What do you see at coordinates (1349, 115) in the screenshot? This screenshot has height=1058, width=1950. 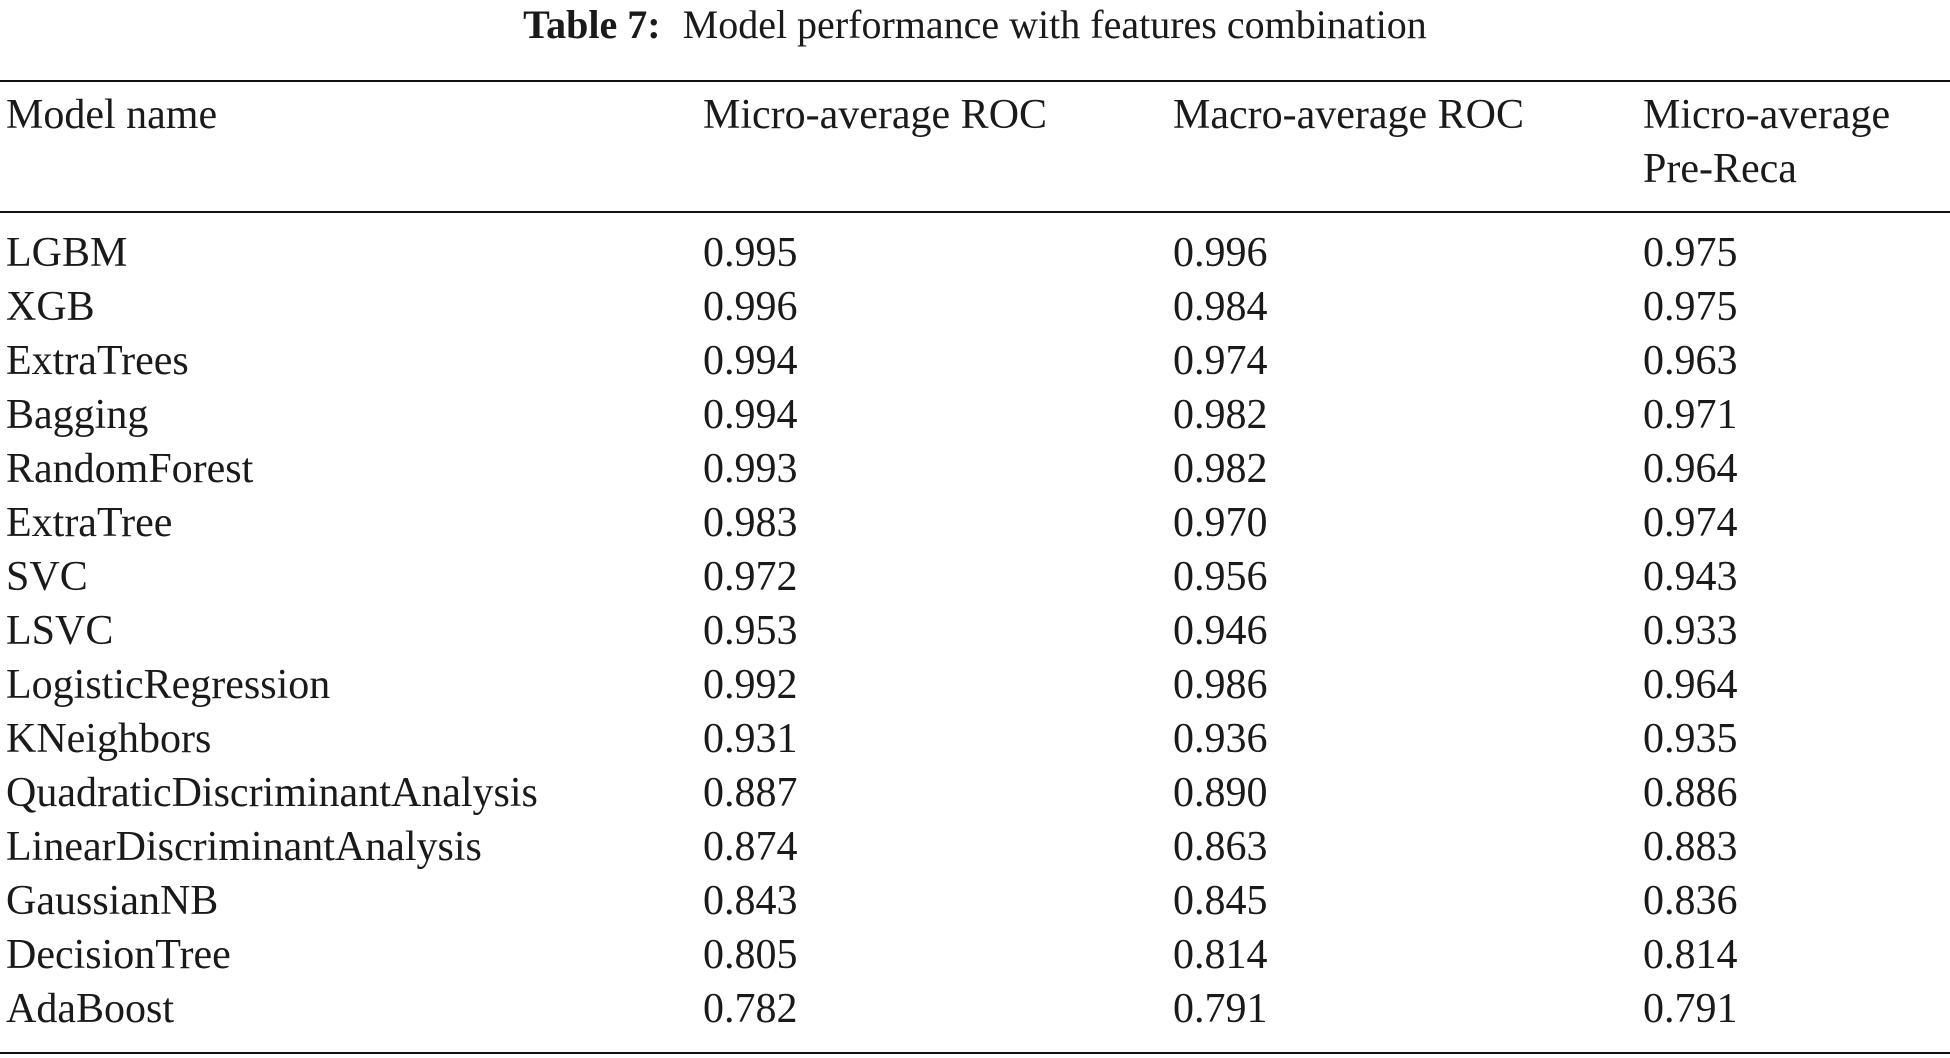 I see `header-macro-average-roc: Macro-average ROC` at bounding box center [1349, 115].